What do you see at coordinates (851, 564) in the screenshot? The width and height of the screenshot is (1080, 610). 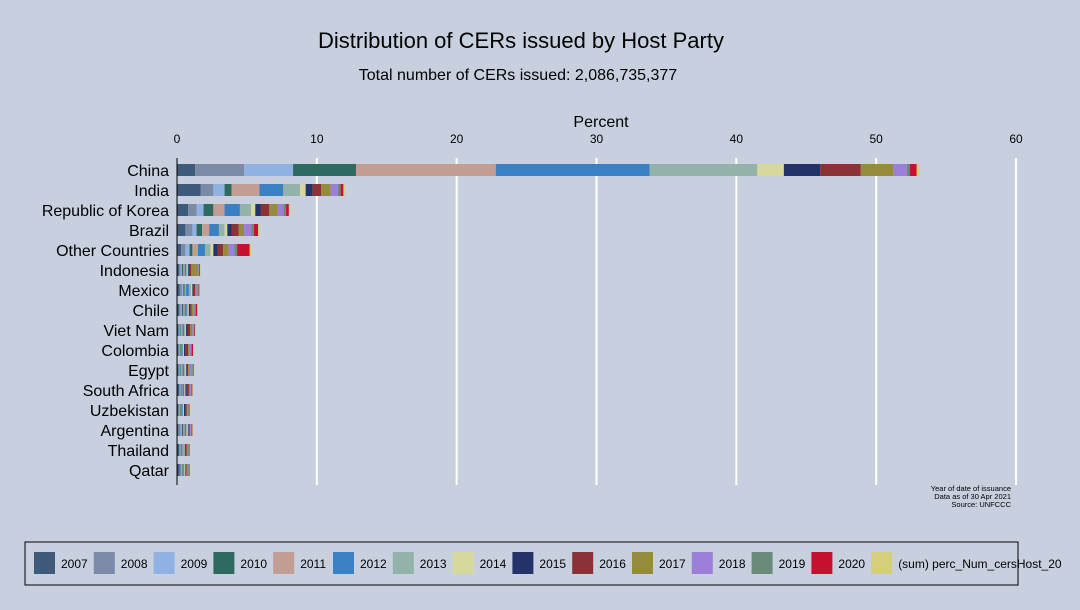 I see `legend-label: 2020` at bounding box center [851, 564].